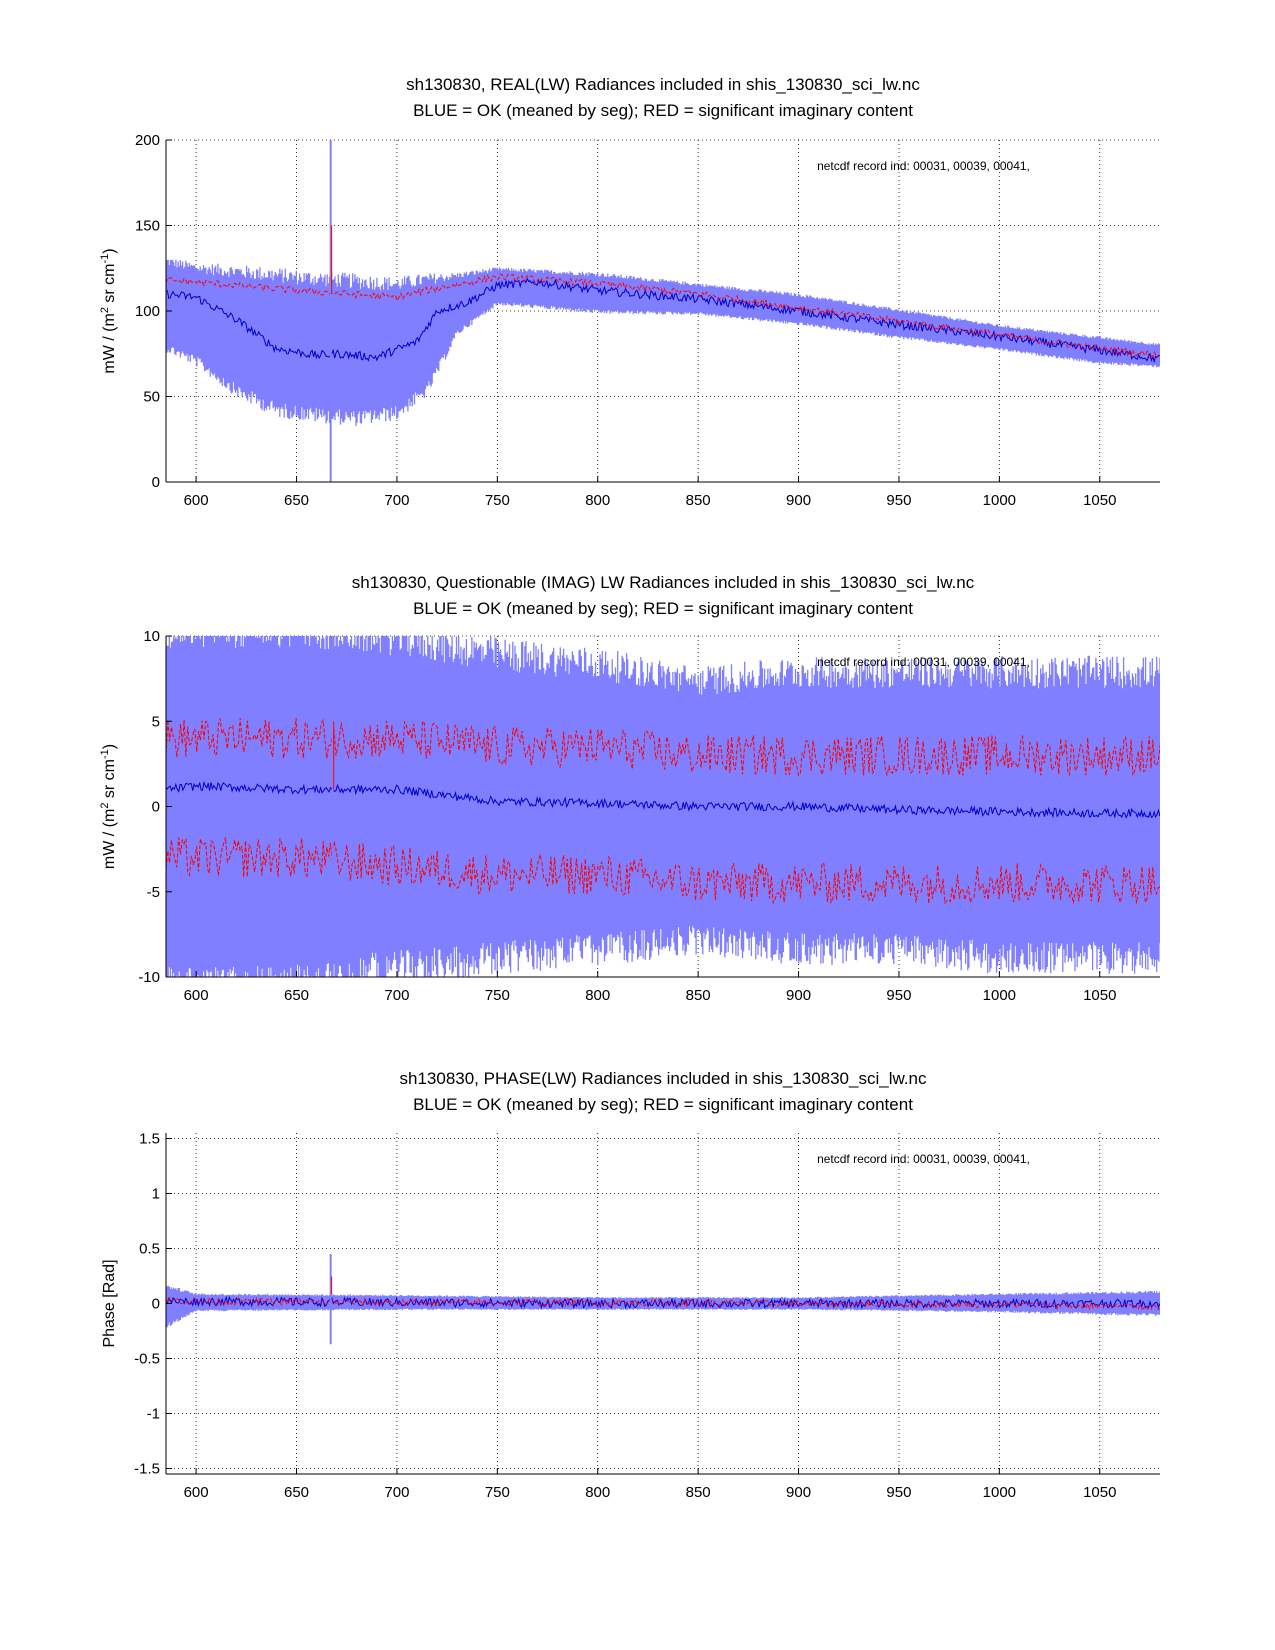  What do you see at coordinates (151, 636) in the screenshot?
I see `y-tick-label: 10` at bounding box center [151, 636].